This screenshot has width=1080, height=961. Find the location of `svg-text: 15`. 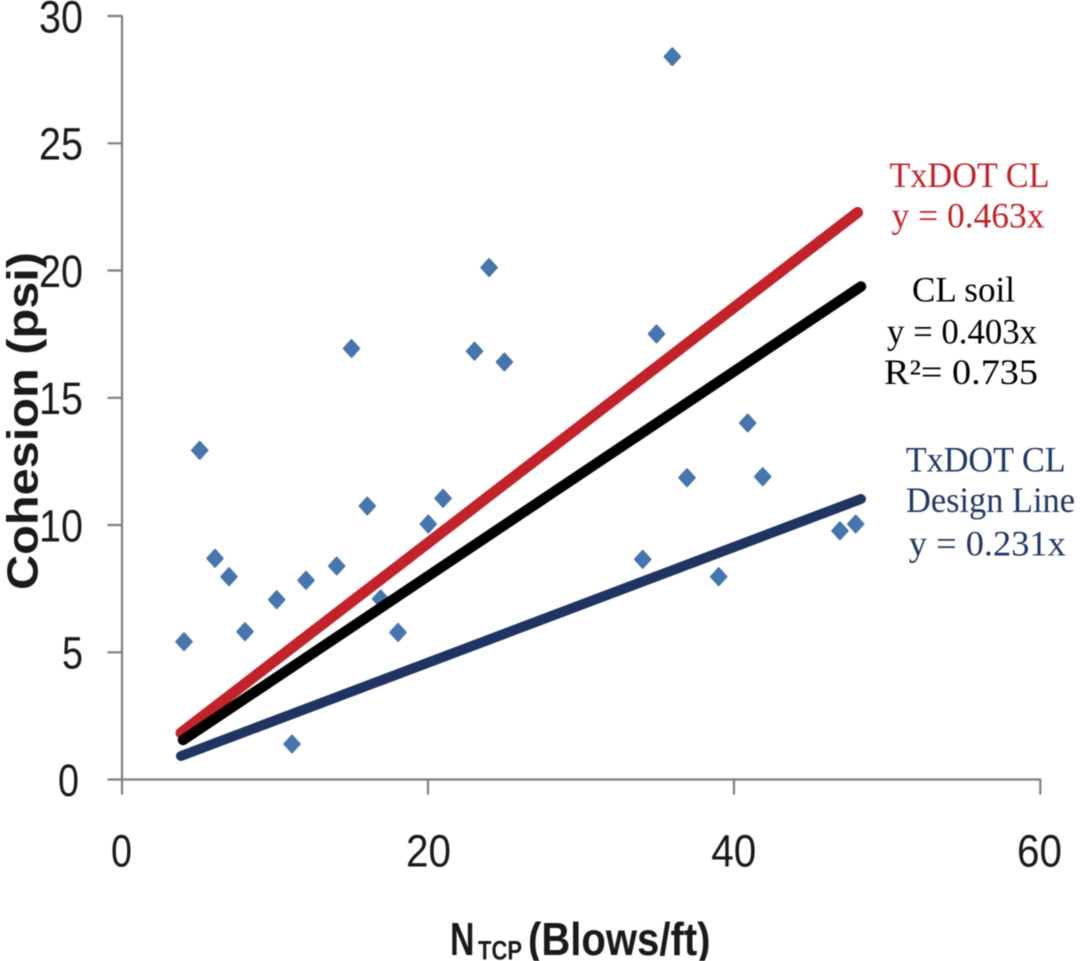

svg-text: 15 is located at coordinates (61, 398).